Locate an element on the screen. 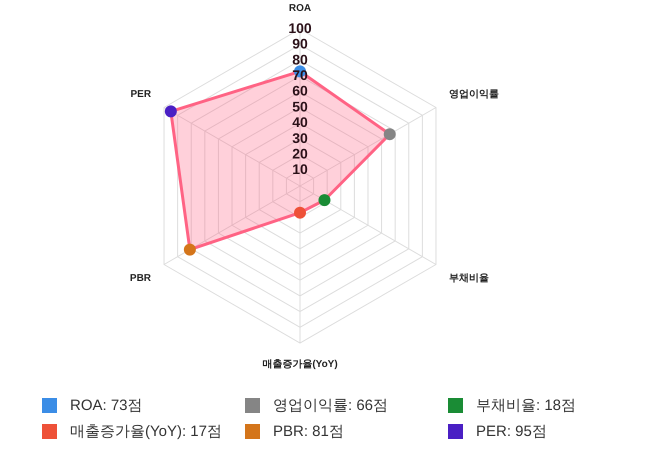 This screenshot has height=450, width=650. spoke-label: 부채비율 is located at coordinates (468, 278).